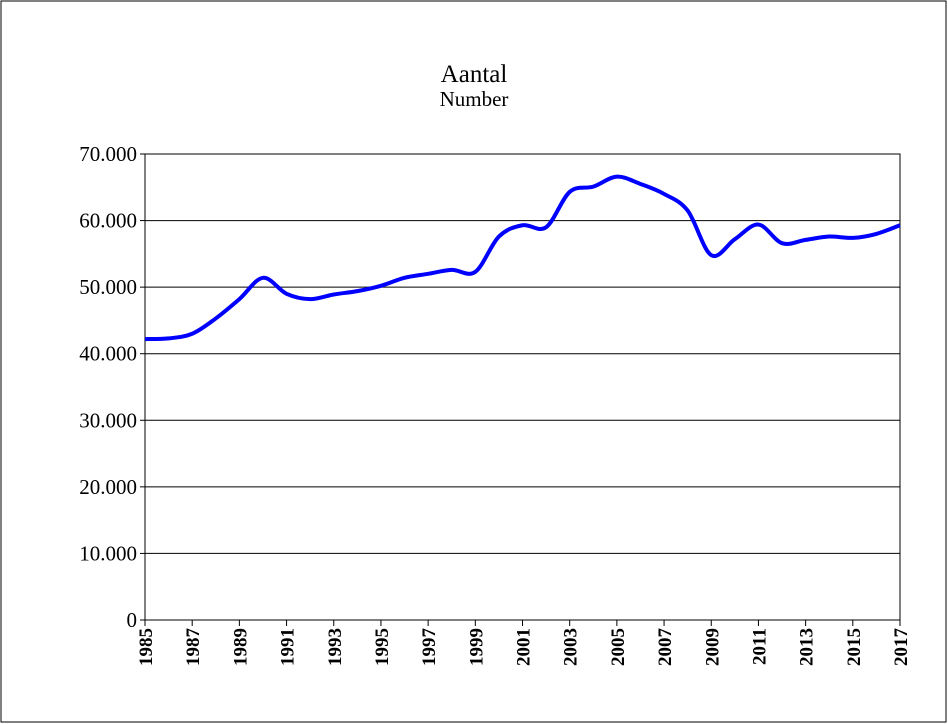  Describe the element at coordinates (759, 646) in the screenshot. I see `x-tick-label: 2011` at that location.